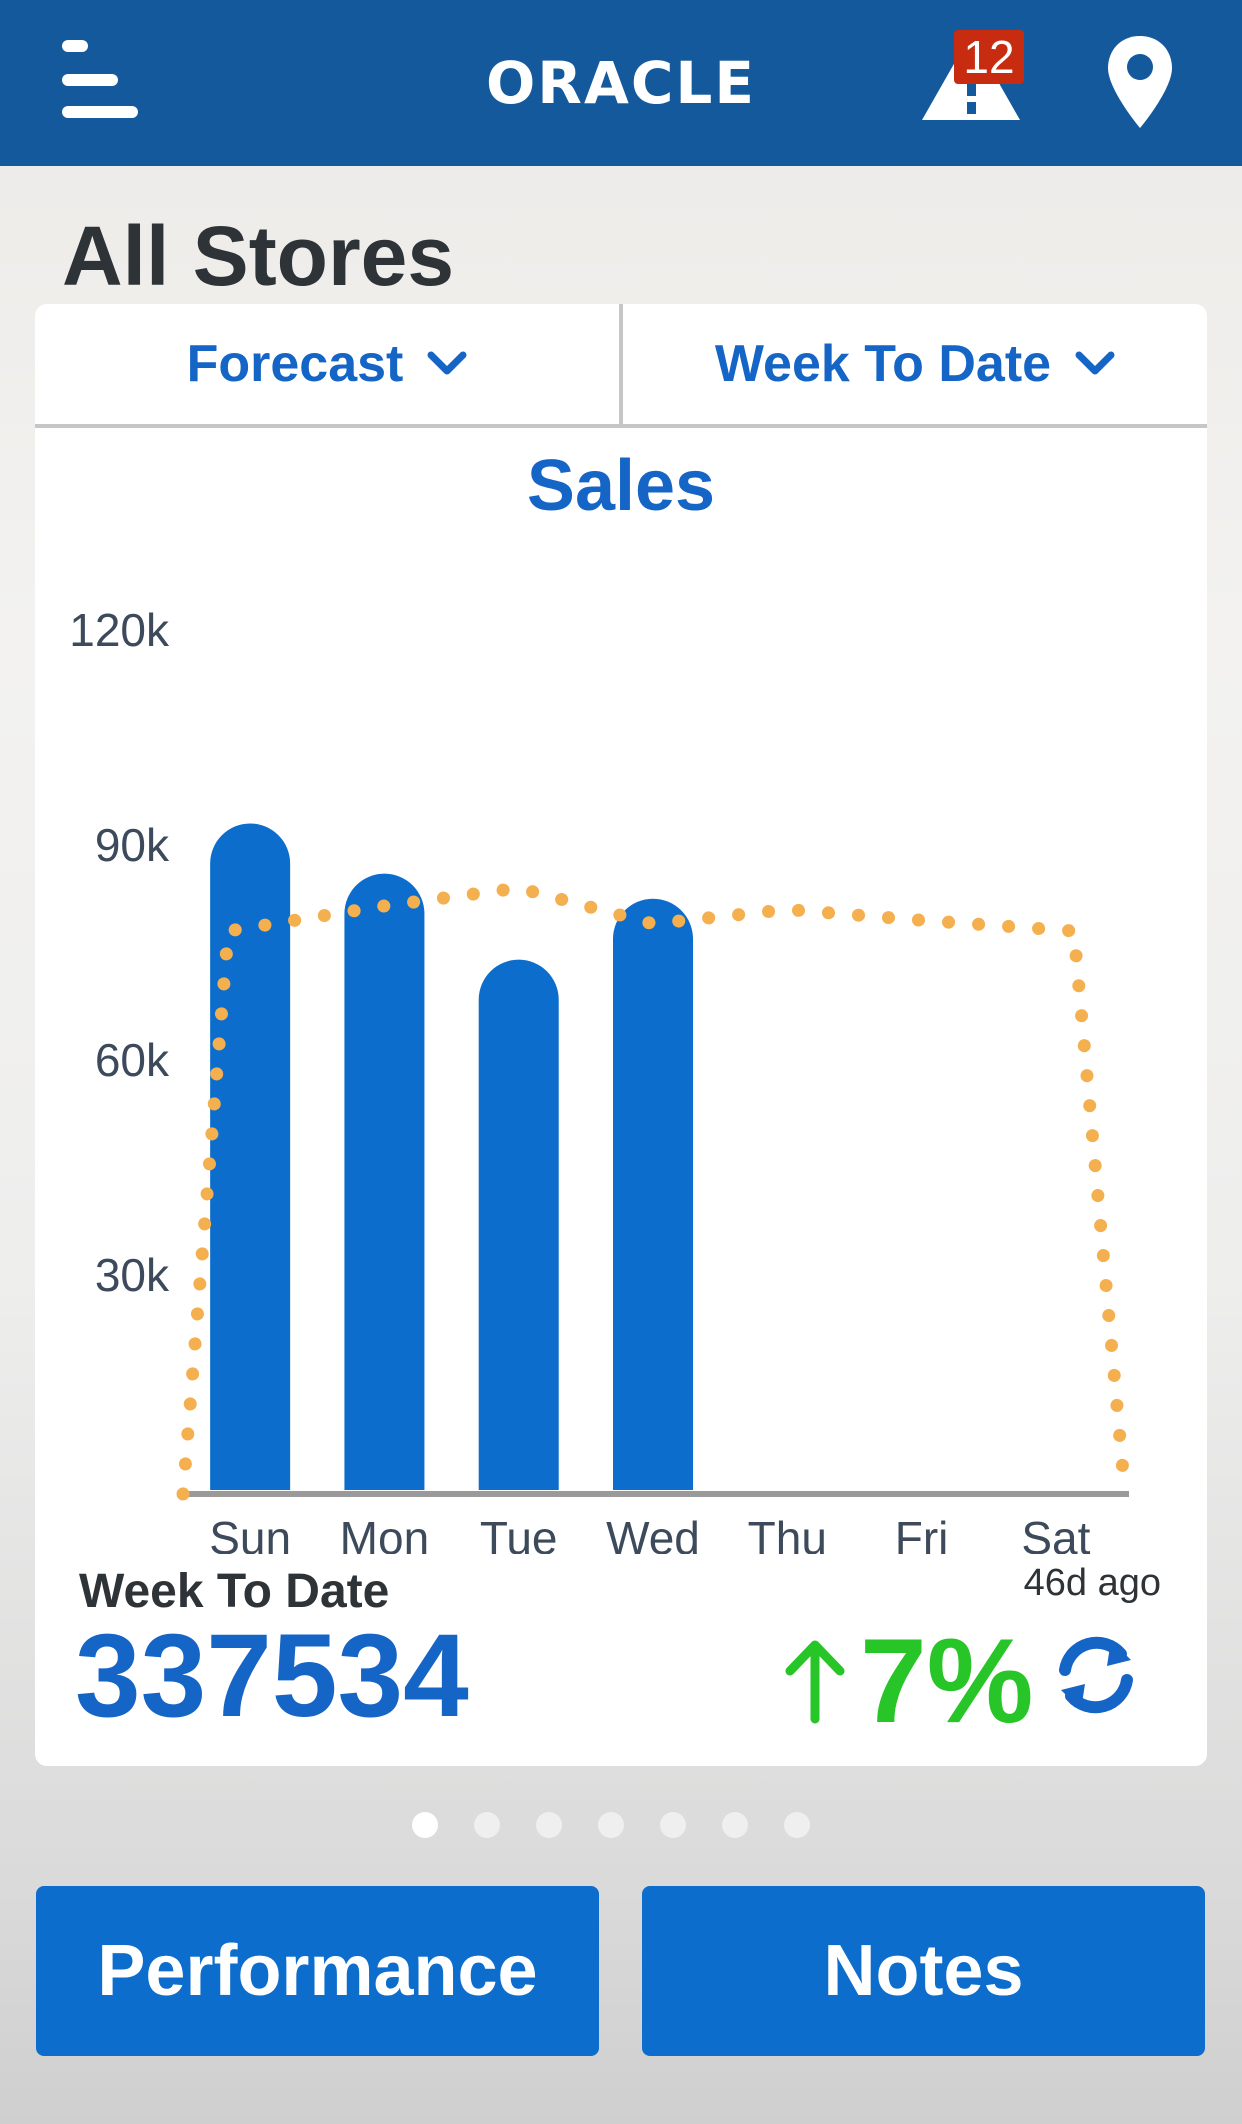  What do you see at coordinates (119, 630) in the screenshot?
I see `y-tick-label: 120k` at bounding box center [119, 630].